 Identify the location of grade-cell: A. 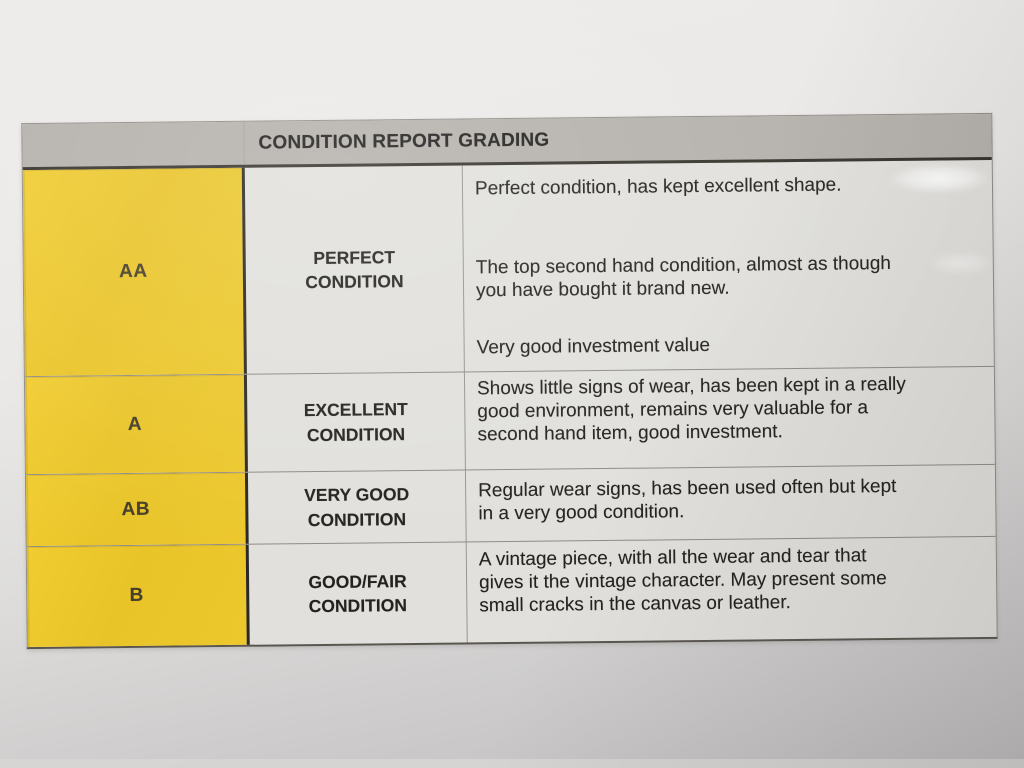
(136, 424).